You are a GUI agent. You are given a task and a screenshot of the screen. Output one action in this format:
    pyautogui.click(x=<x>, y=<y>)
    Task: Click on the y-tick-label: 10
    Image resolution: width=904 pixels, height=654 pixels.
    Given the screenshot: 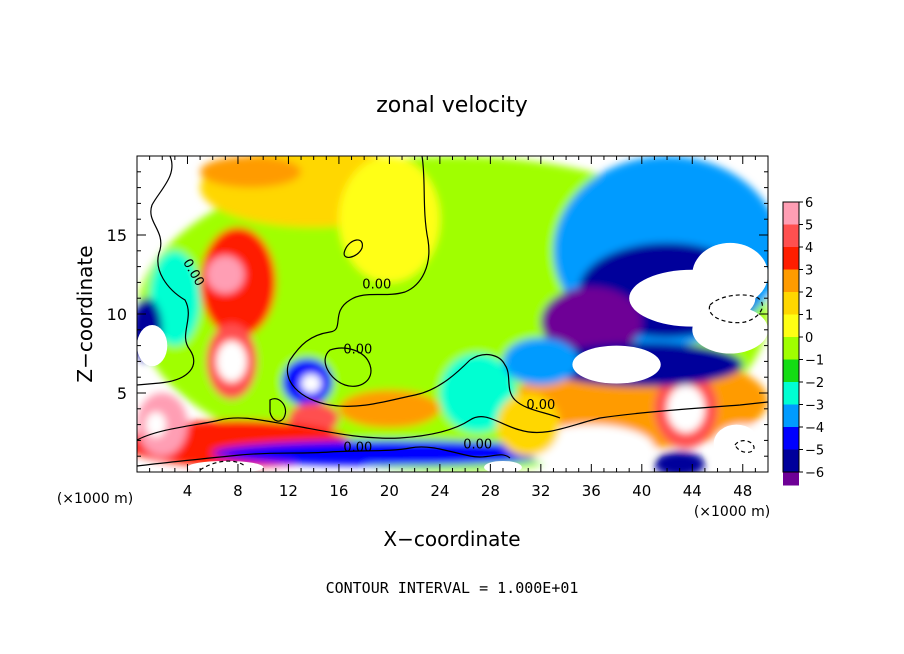 What is the action you would take?
    pyautogui.click(x=117, y=314)
    